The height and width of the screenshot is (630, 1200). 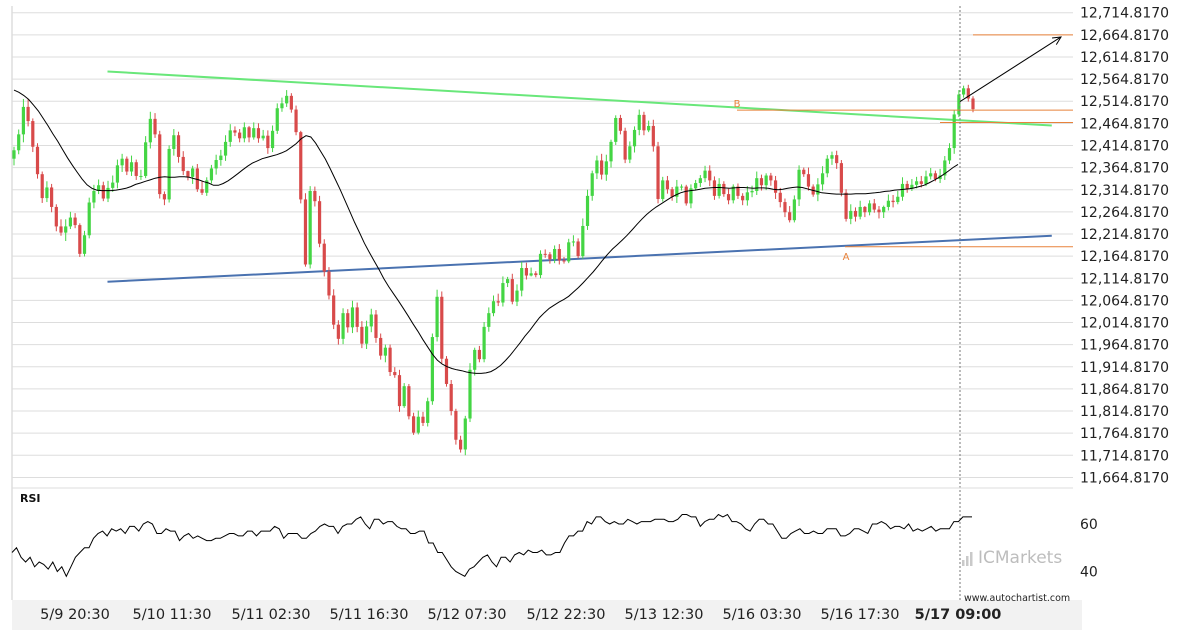 What do you see at coordinates (1124, 213) in the screenshot?
I see `y-tick-label: 12,264.8170` at bounding box center [1124, 213].